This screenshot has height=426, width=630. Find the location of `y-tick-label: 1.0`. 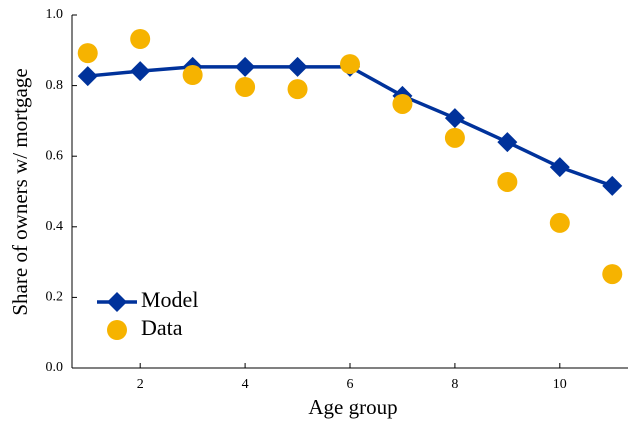

y-tick-label: 1.0 is located at coordinates (55, 14).